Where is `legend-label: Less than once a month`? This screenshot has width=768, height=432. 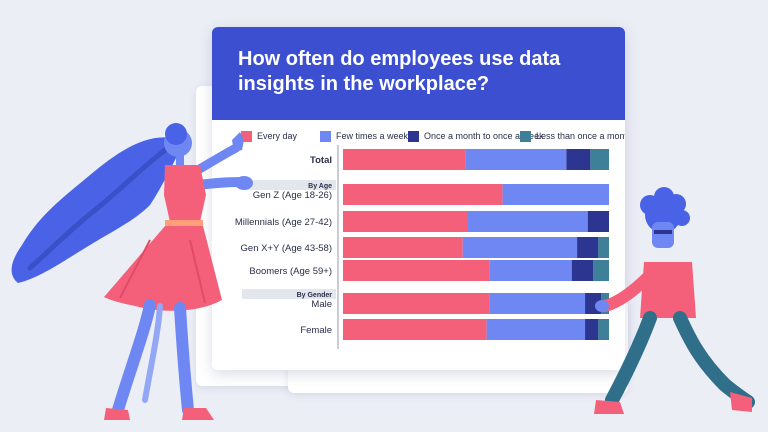 legend-label: Less than once a month is located at coordinates (580, 136).